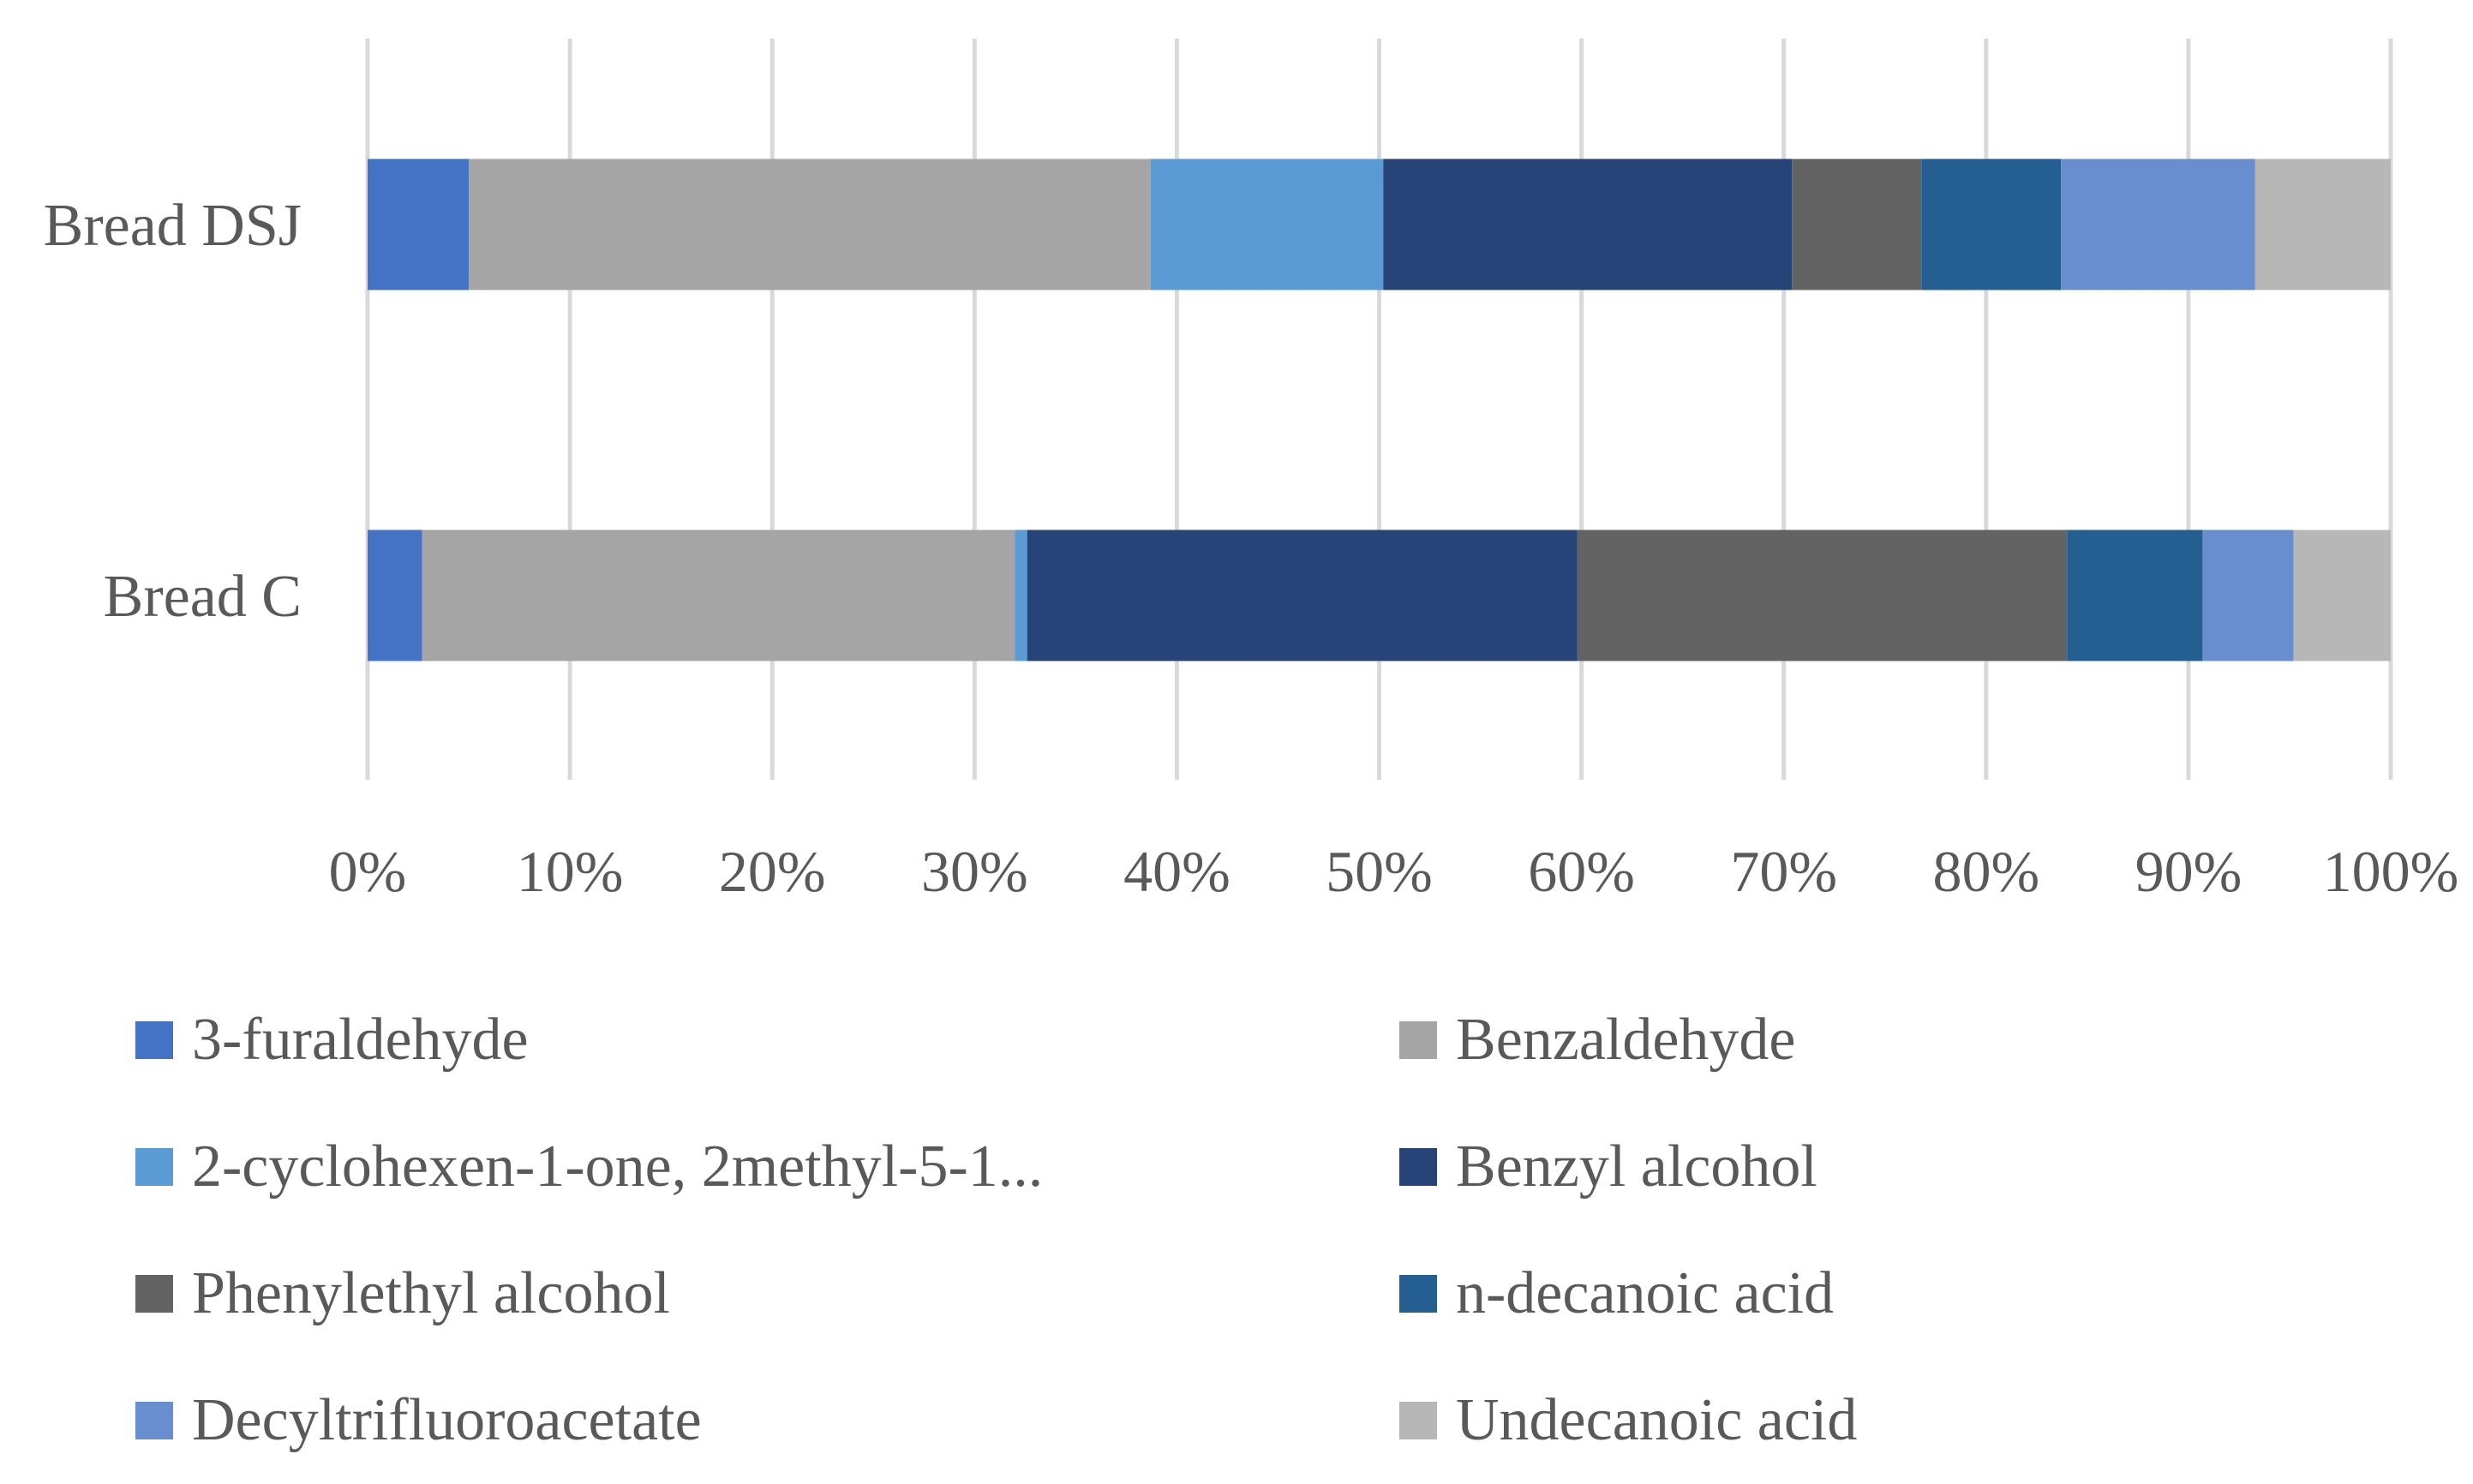 The image size is (2473, 1484). I want to click on category-label: Bread C, so click(203, 597).